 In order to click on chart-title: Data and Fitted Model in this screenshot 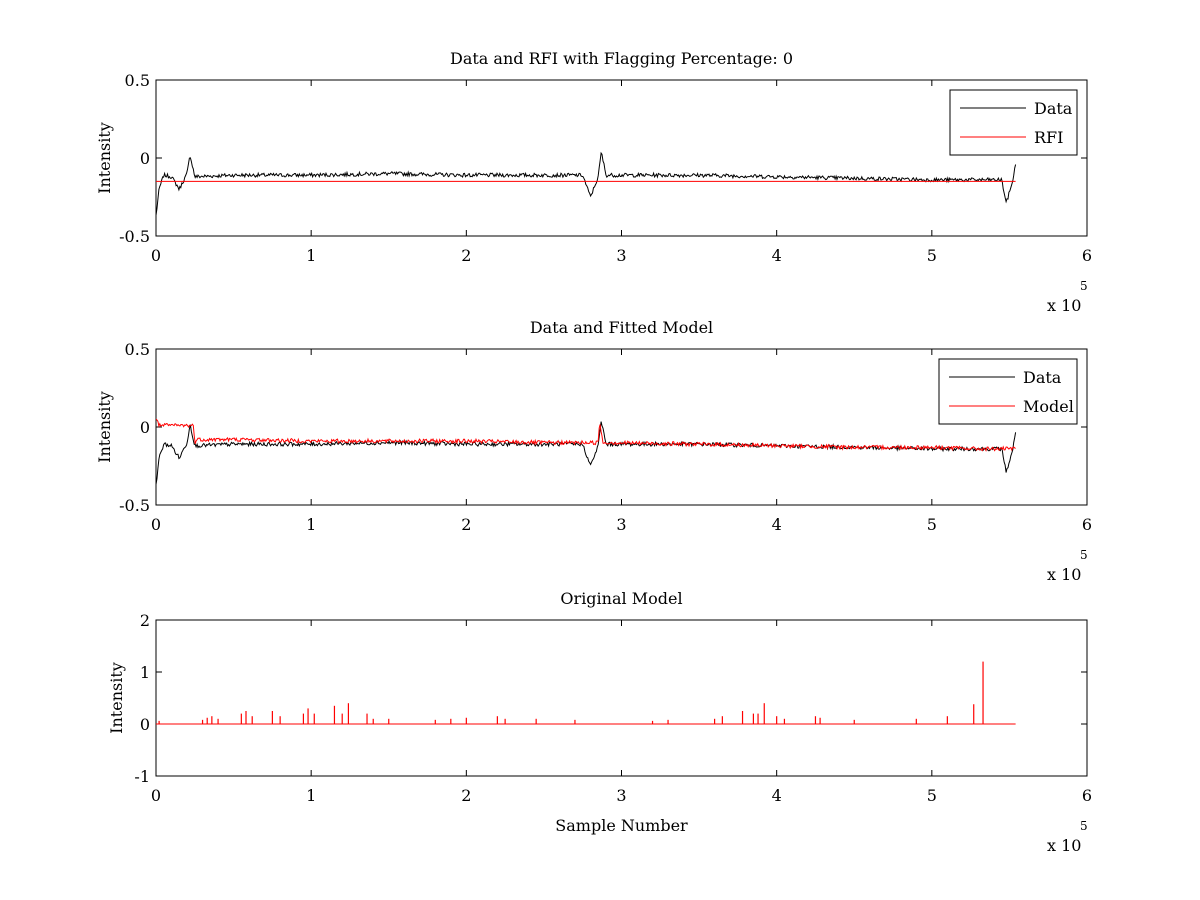, I will do `click(621, 327)`.